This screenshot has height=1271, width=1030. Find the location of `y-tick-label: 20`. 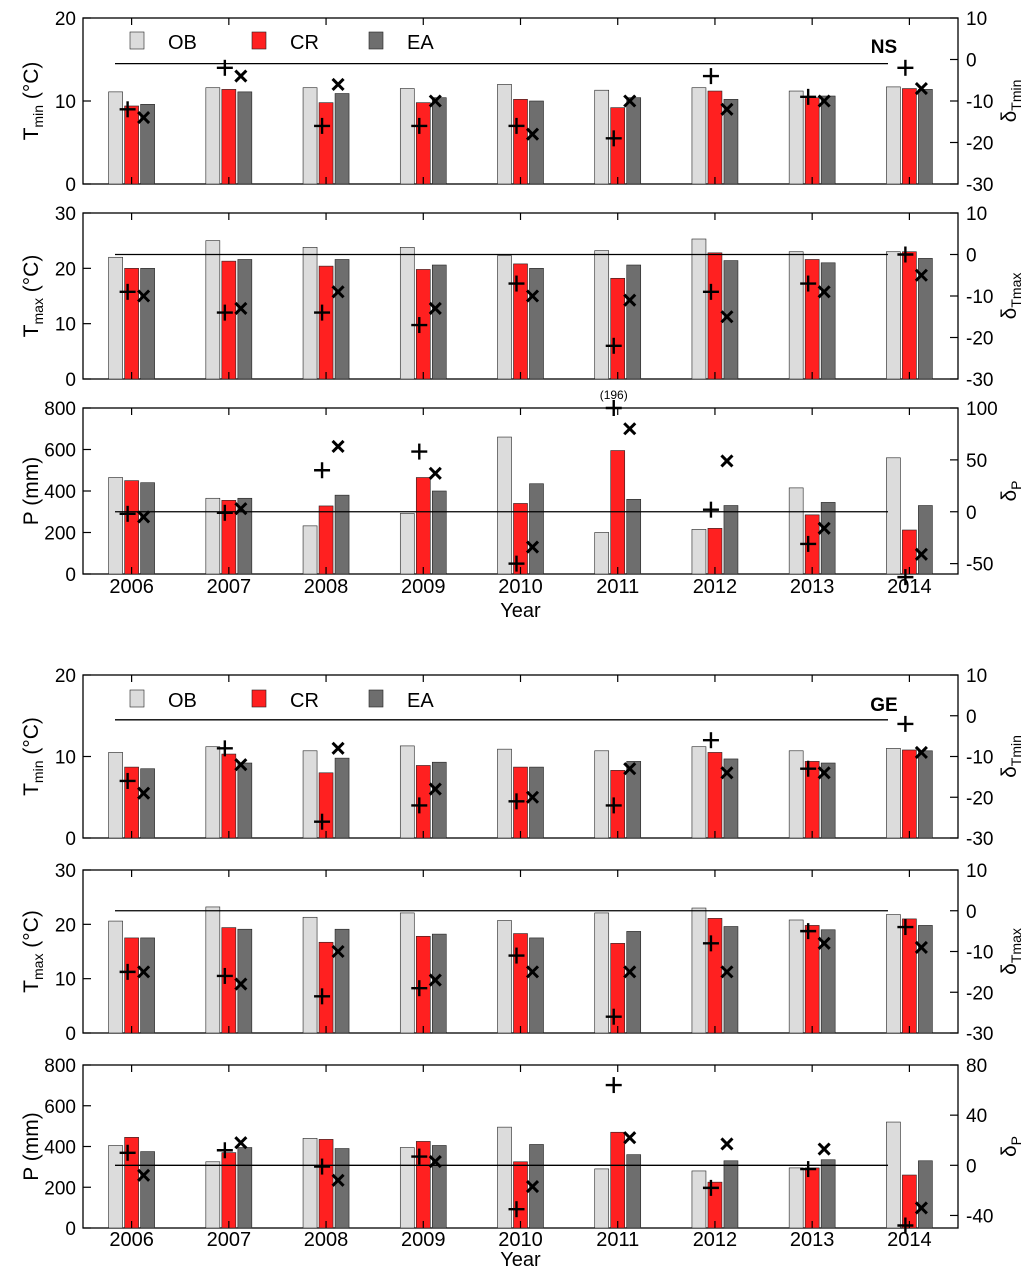

y-tick-label: 20 is located at coordinates (65, 676).